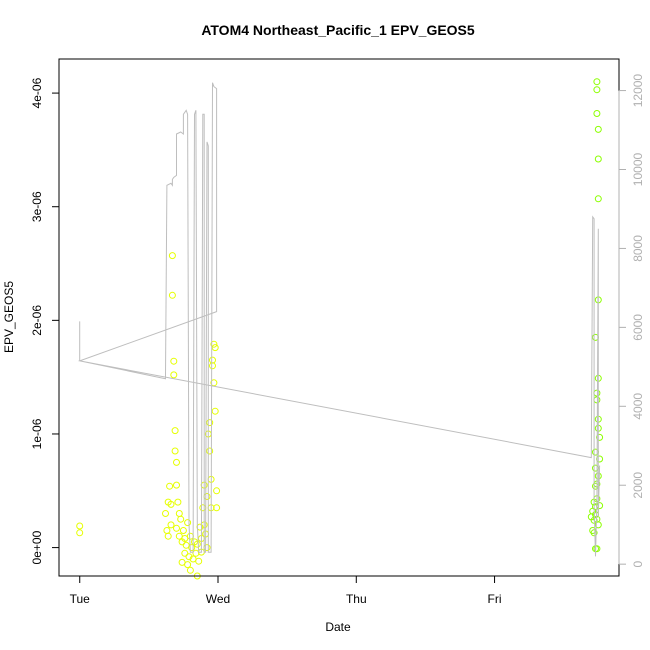 This screenshot has height=650, width=650. Describe the element at coordinates (37, 92) in the screenshot. I see `y-tick-label: 4e-06` at that location.